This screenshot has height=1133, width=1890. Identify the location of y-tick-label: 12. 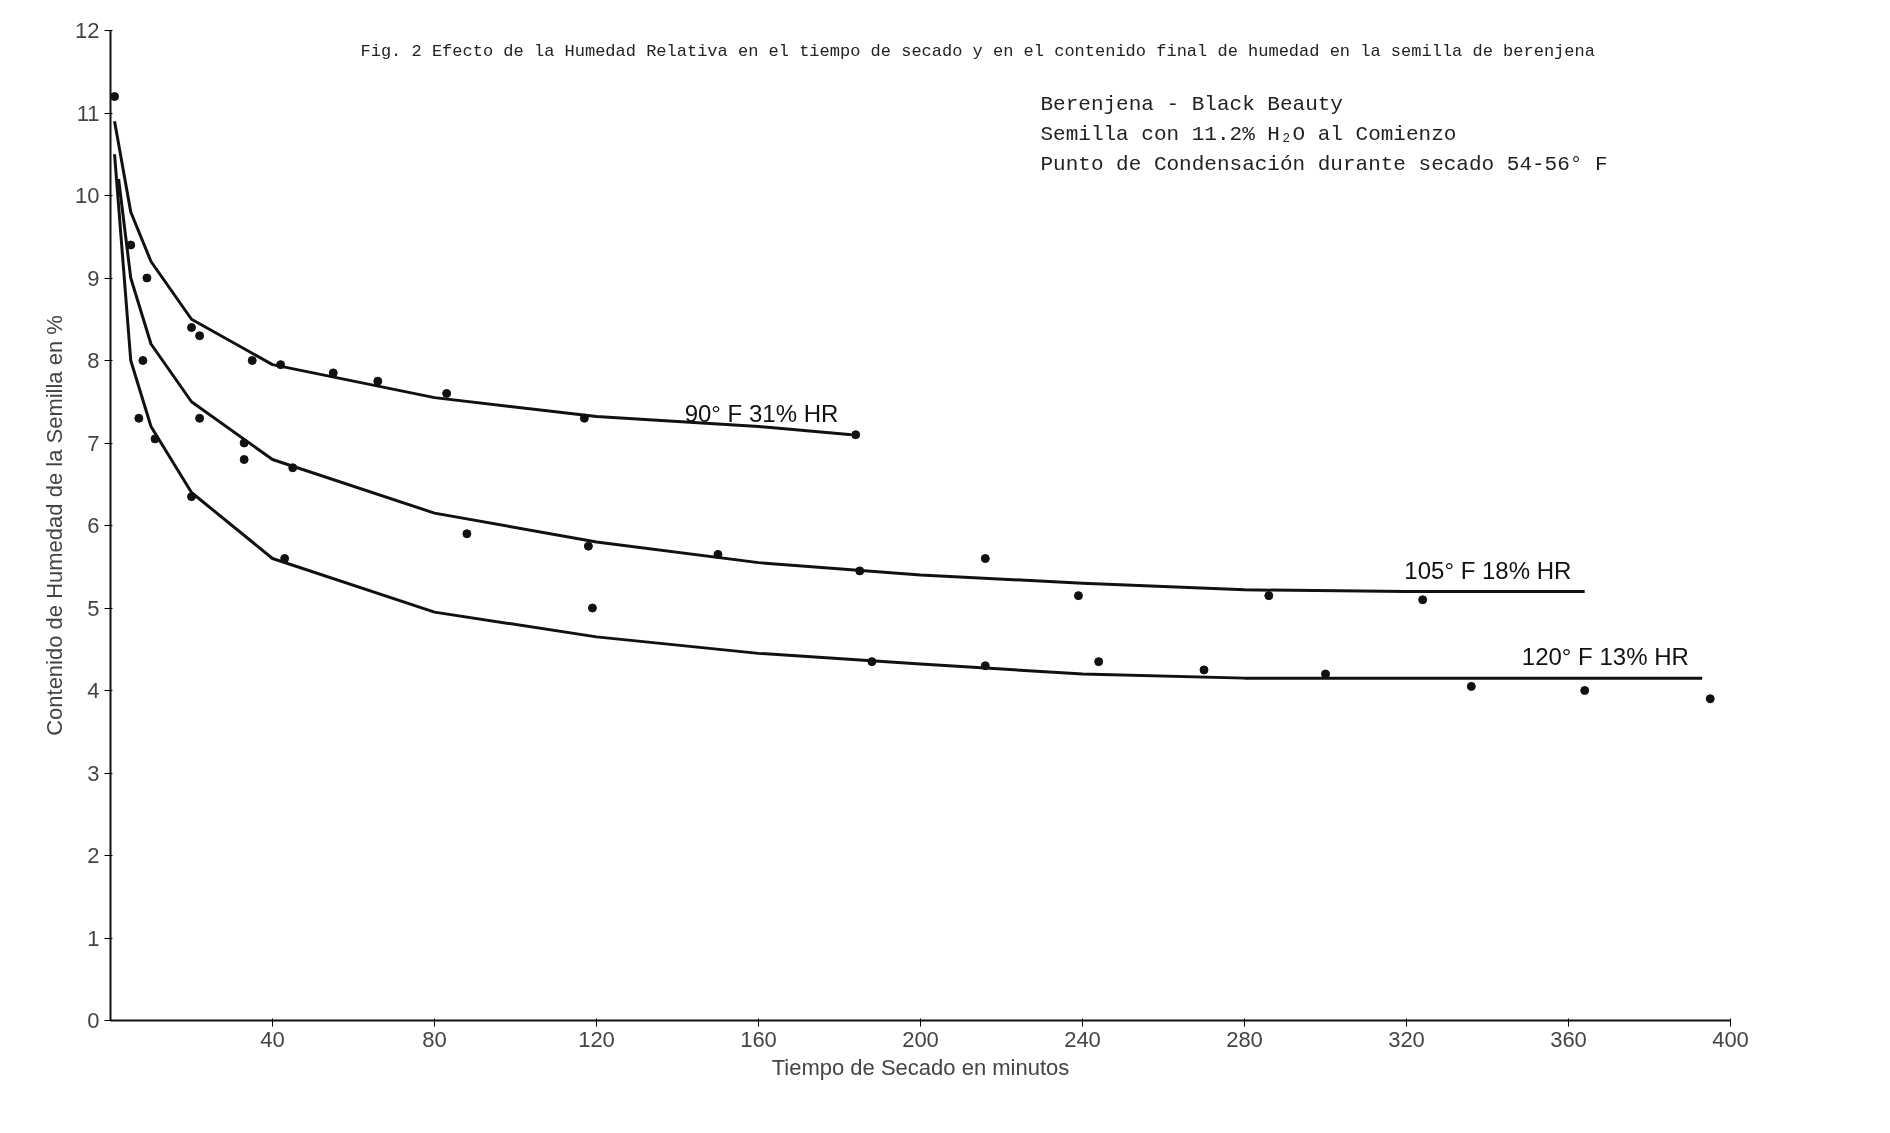
(87, 30).